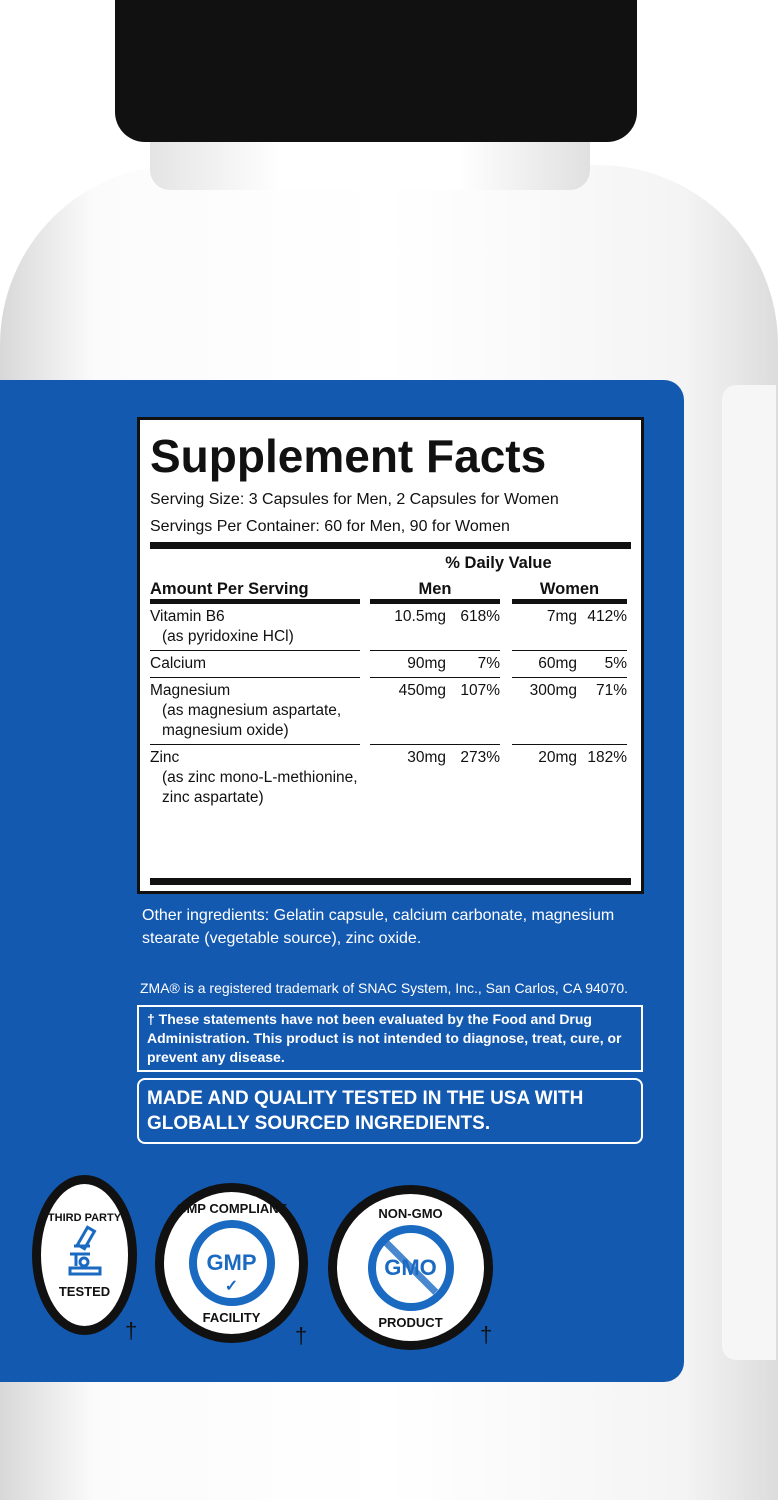 This screenshot has height=1500, width=778. What do you see at coordinates (611, 690) in the screenshot?
I see `women-daily-value: 71%` at bounding box center [611, 690].